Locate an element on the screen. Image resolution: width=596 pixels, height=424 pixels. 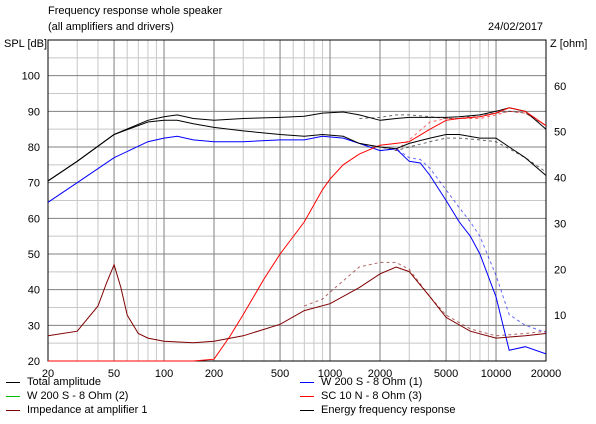
y-tick-label: 60 is located at coordinates (34, 219).